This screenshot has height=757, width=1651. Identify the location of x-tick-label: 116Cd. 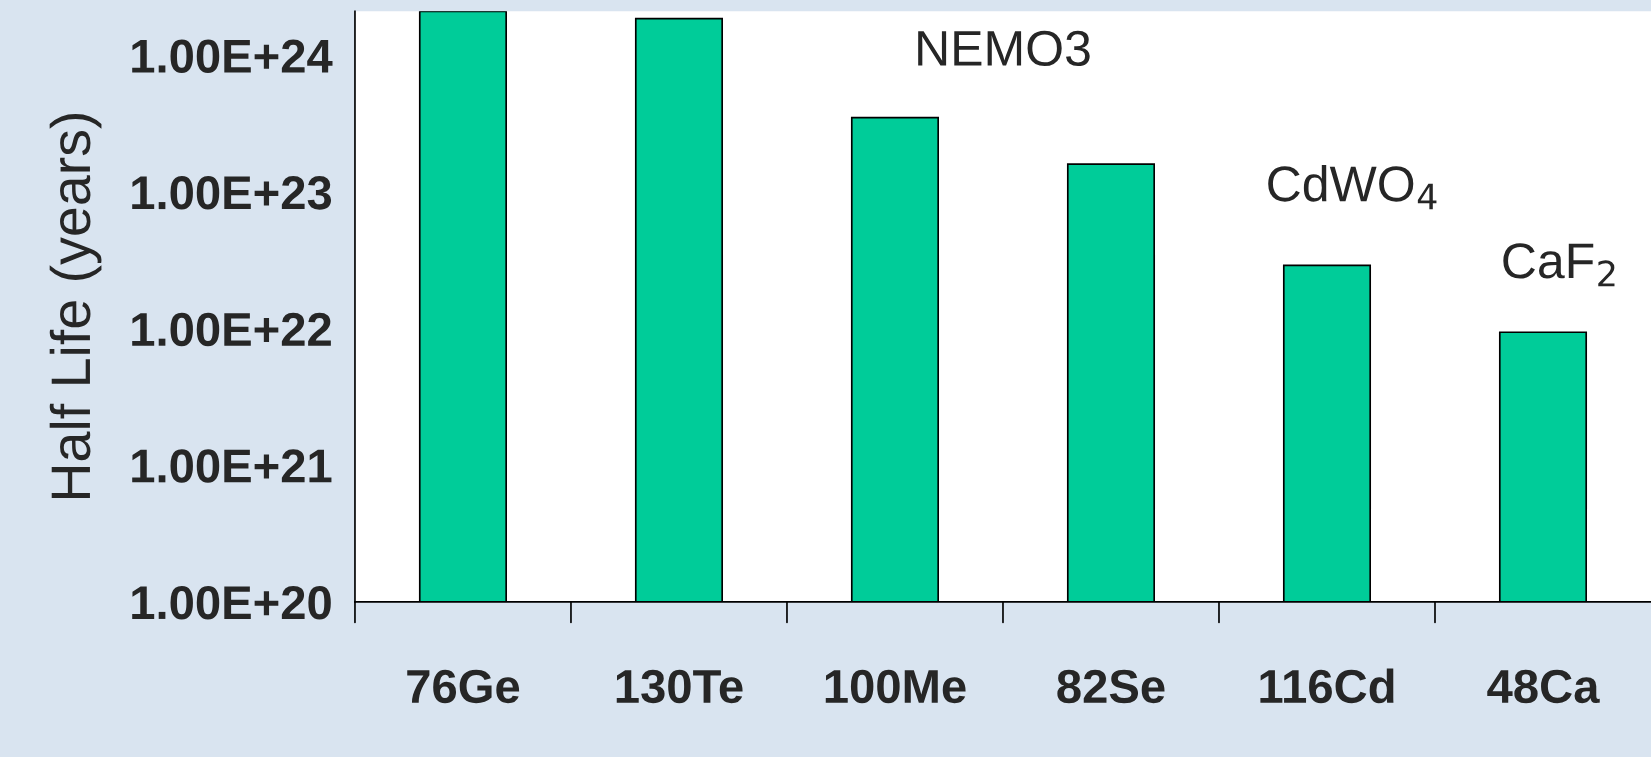
(1327, 686).